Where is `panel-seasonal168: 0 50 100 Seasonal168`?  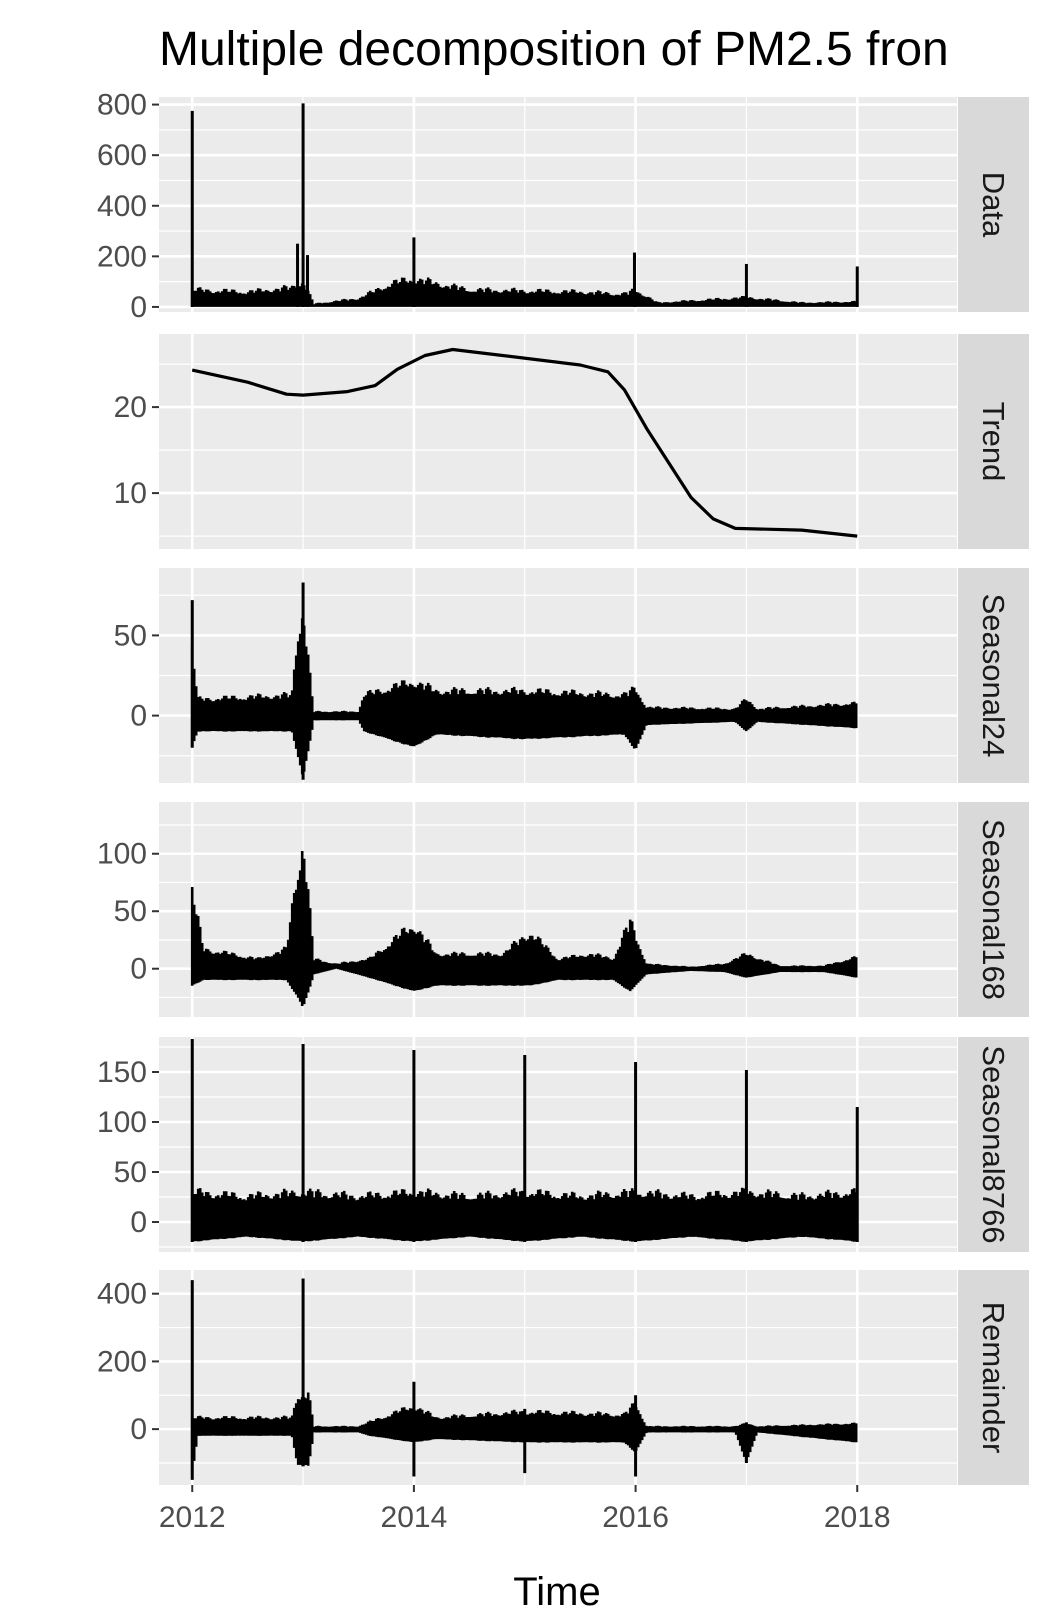 panel-seasonal168: 0 50 100 Seasonal168 is located at coordinates (563, 909).